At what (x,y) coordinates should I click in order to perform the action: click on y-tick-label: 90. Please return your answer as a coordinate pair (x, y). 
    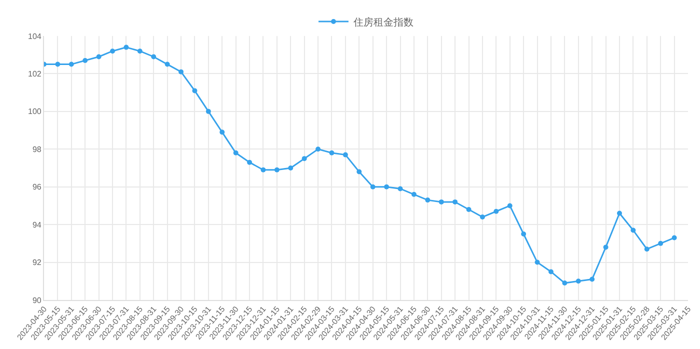
    Looking at the image, I should click on (37, 300).